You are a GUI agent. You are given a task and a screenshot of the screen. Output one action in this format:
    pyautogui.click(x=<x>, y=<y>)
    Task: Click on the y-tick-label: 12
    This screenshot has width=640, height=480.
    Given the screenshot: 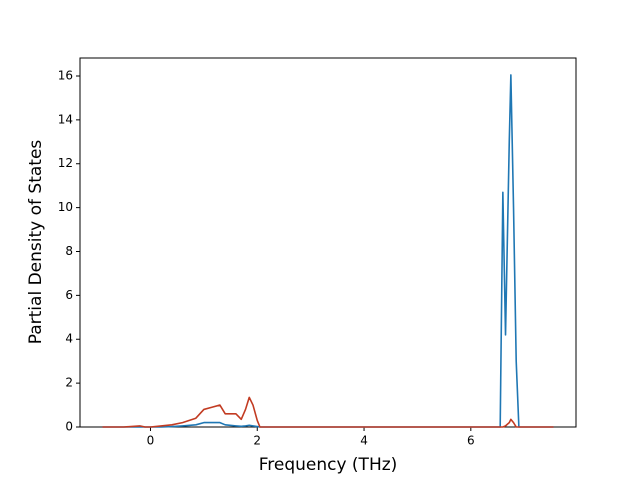 What is the action you would take?
    pyautogui.click(x=65, y=163)
    